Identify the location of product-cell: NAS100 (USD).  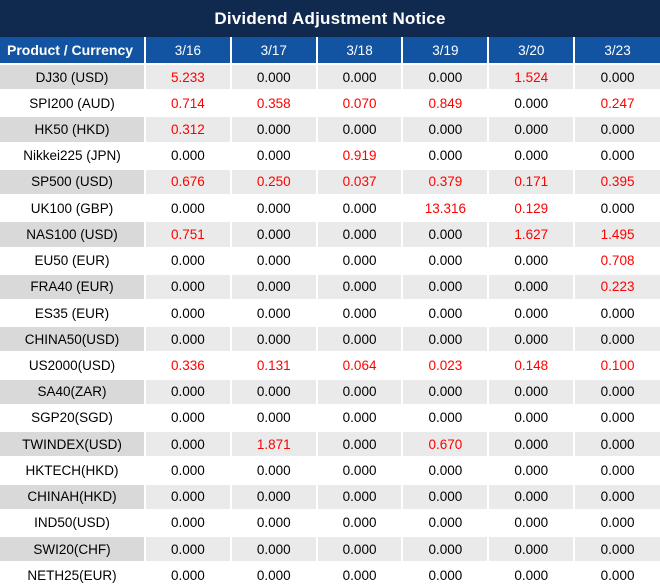
(72, 234).